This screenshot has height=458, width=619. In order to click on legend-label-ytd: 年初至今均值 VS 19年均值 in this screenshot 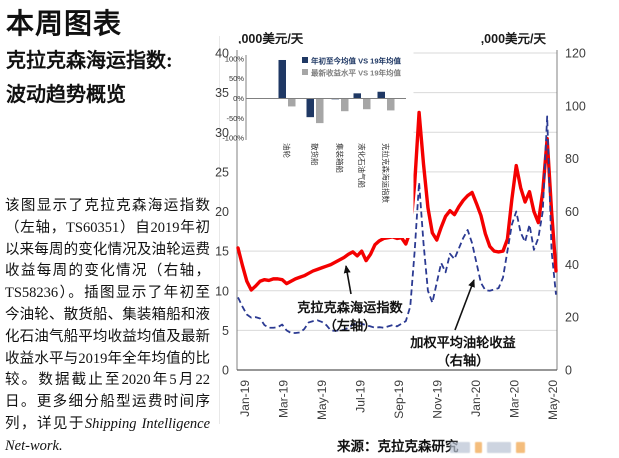, I will do `click(356, 61)`.